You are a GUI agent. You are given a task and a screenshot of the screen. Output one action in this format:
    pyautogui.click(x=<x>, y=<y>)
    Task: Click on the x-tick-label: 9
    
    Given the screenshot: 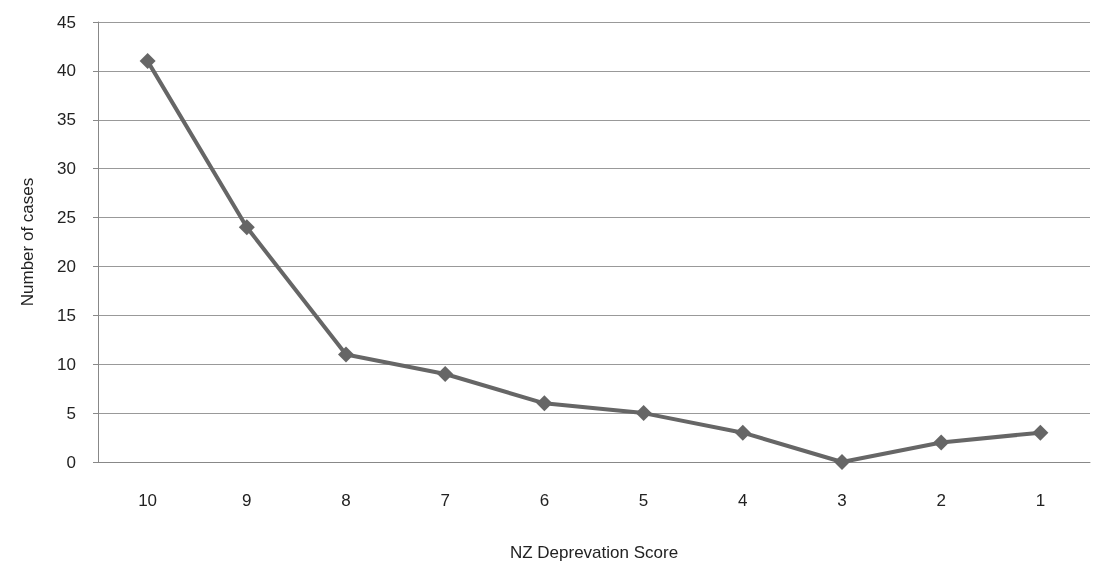 What is the action you would take?
    pyautogui.click(x=247, y=500)
    